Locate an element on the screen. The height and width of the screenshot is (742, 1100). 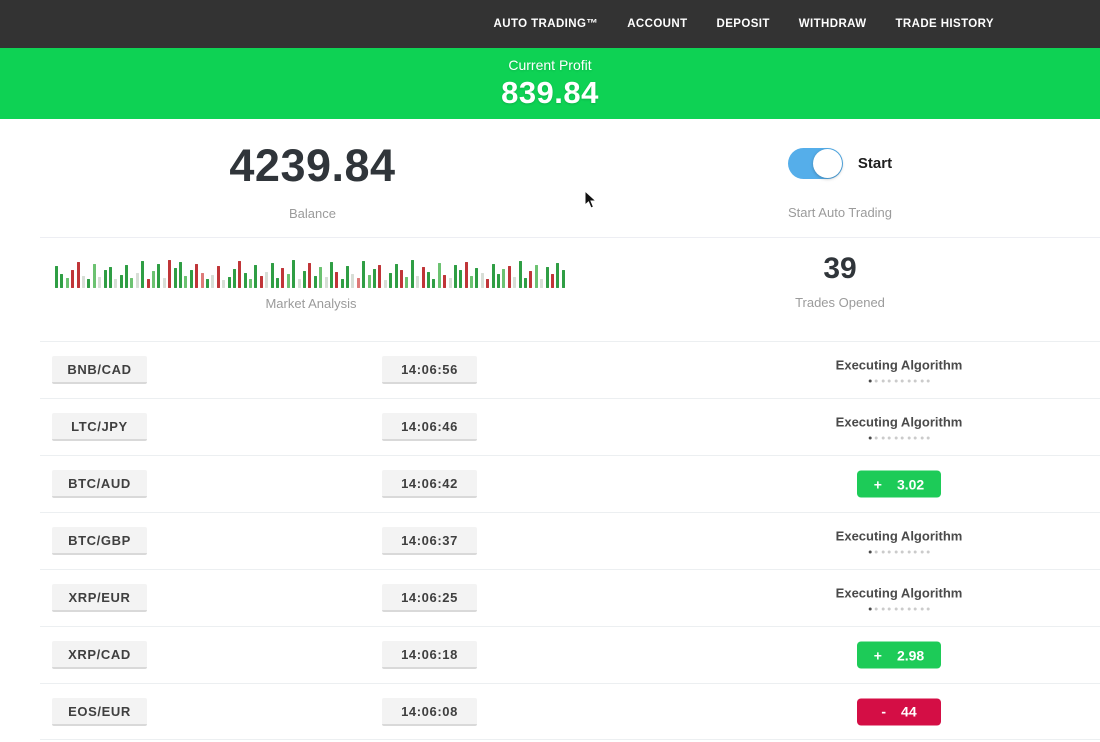
time-chip: 14:06:18 is located at coordinates (429, 655).